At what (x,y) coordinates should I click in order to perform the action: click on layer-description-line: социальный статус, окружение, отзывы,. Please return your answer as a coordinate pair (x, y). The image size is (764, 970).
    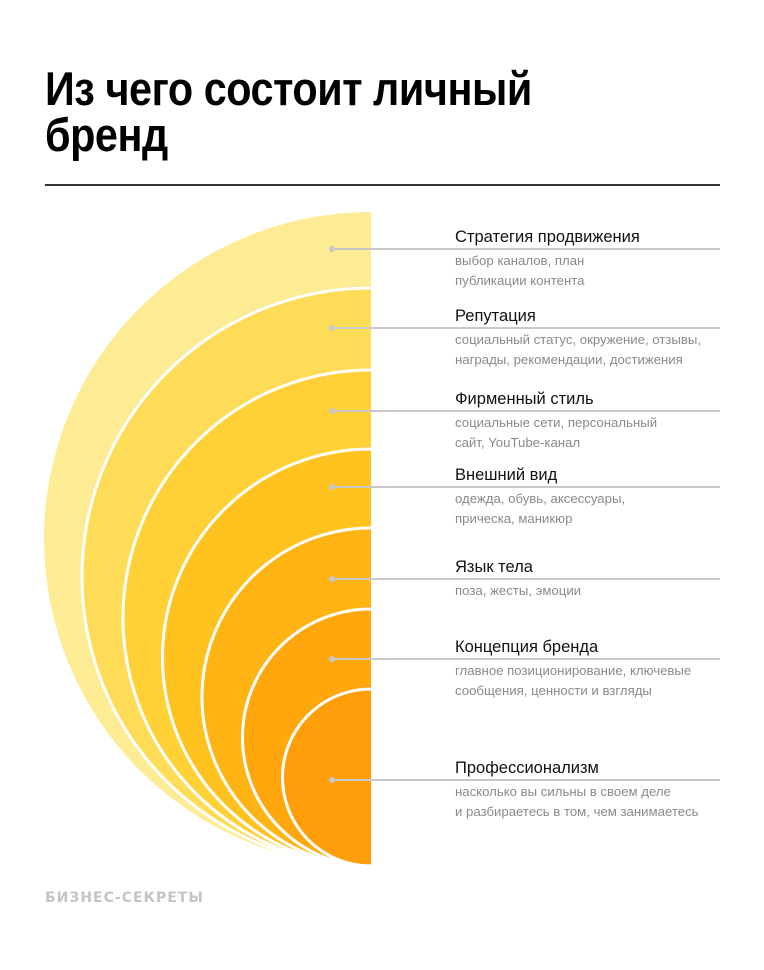
    Looking at the image, I should click on (578, 339).